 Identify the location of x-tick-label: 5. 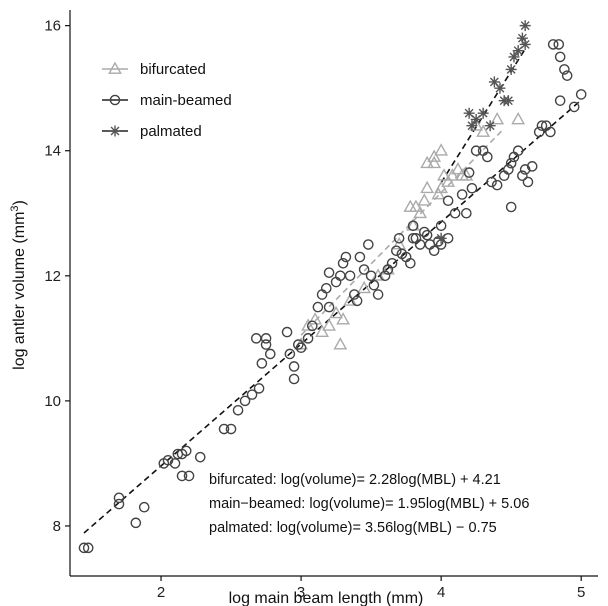
(581, 592).